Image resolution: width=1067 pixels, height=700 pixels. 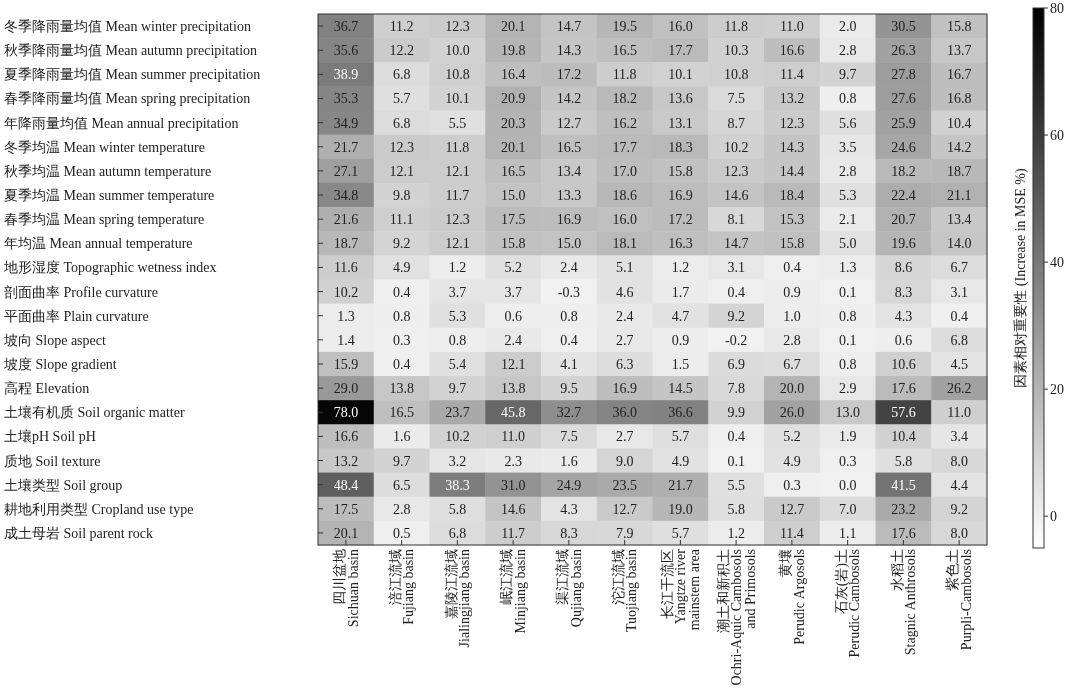 I want to click on data-label: 16.2, so click(x=624, y=123).